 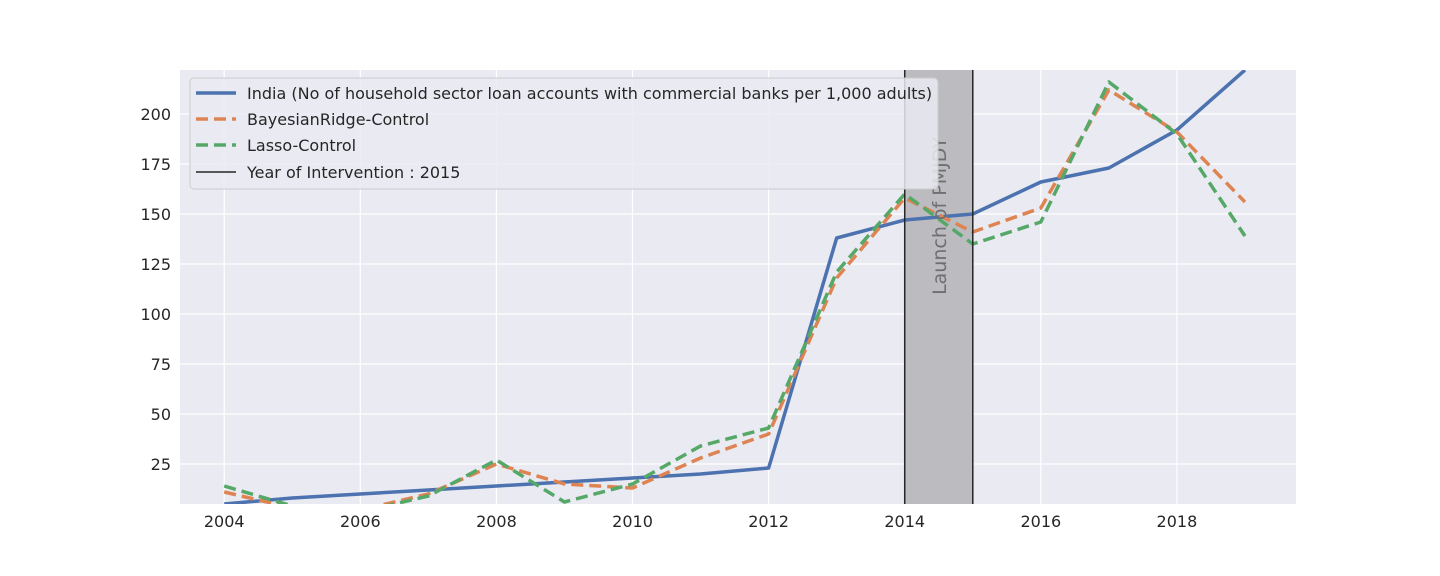 What do you see at coordinates (768, 521) in the screenshot?
I see `x-tick-label: 2012` at bounding box center [768, 521].